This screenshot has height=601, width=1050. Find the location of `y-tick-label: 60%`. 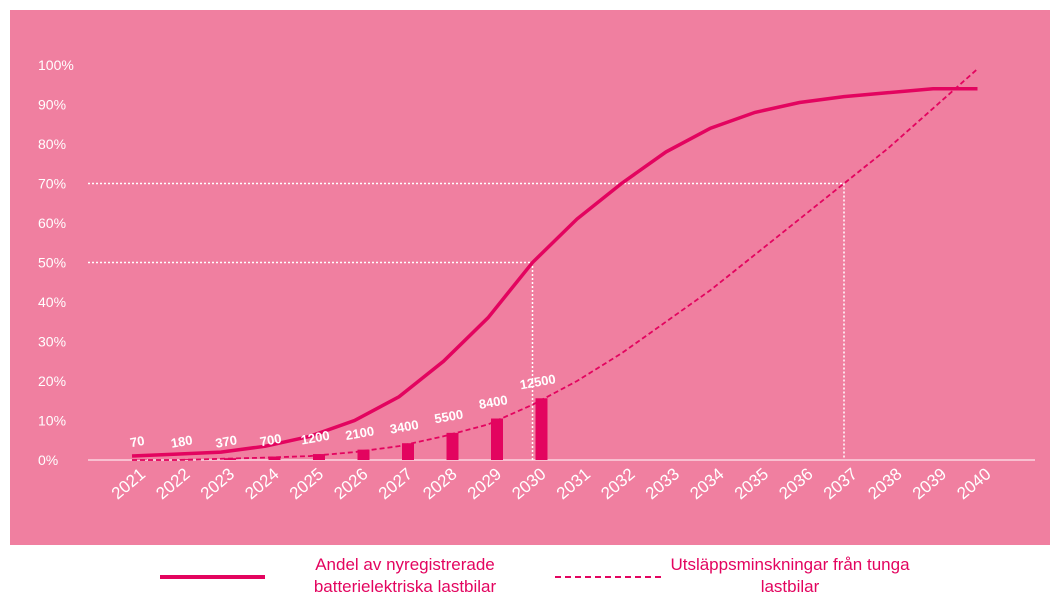

y-tick-label: 60% is located at coordinates (52, 223).